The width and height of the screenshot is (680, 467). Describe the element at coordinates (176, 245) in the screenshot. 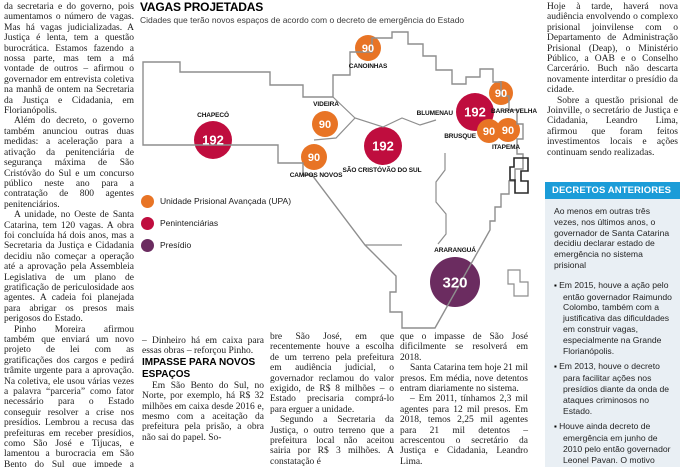

I see `legend-label: Presídio` at that location.